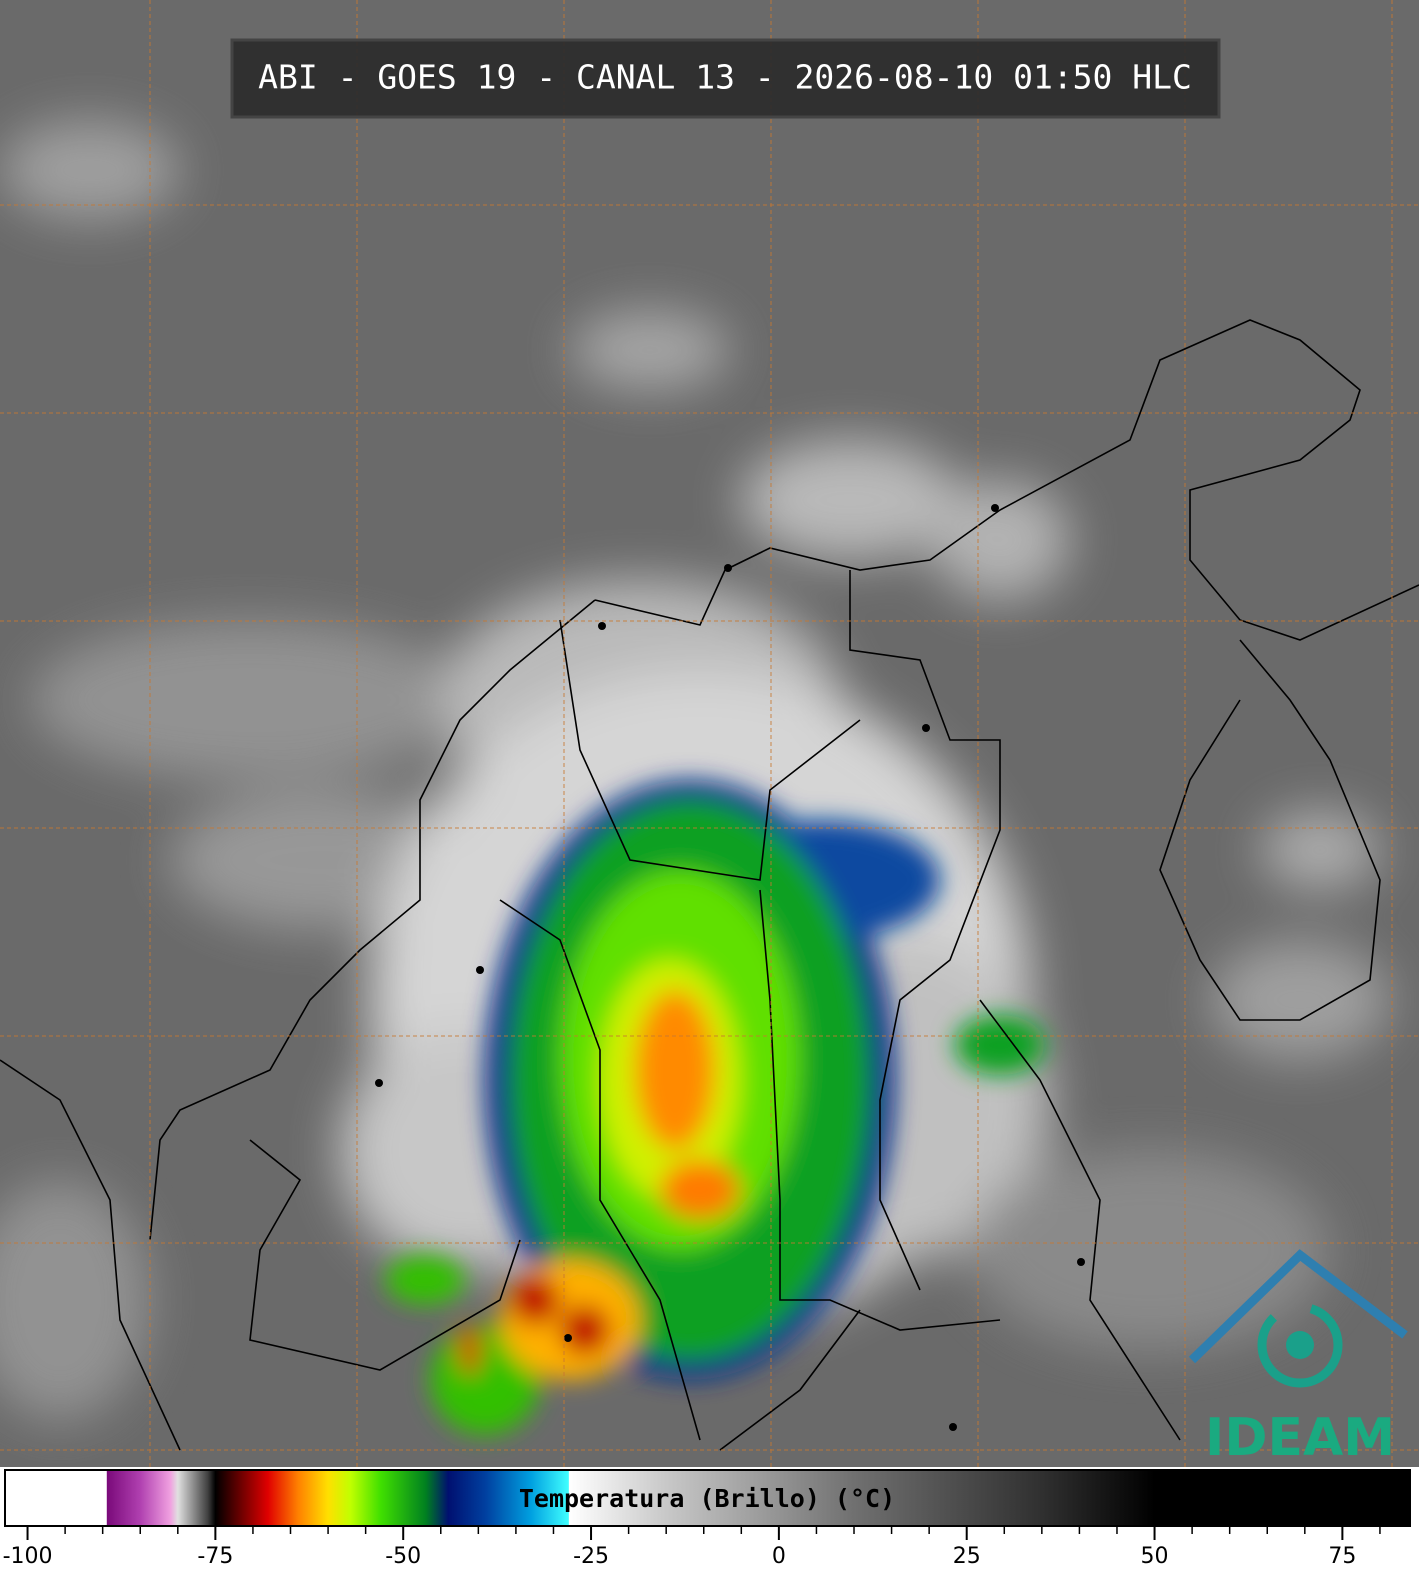 The height and width of the screenshot is (1577, 1419). Describe the element at coordinates (591, 1556) in the screenshot. I see `tick-label: -25` at that location.